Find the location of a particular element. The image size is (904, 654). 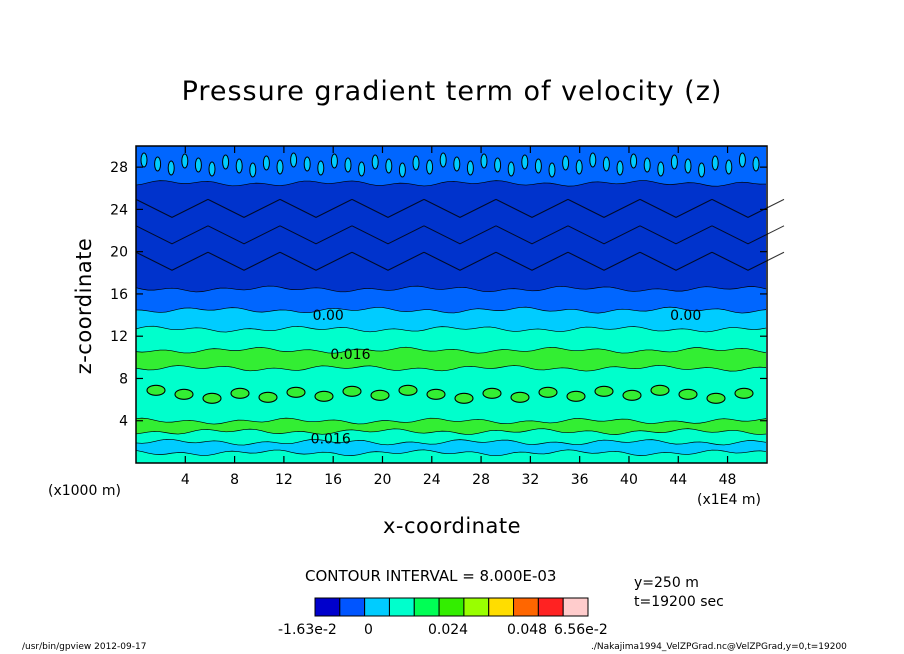

x-axis-label: x-coordinate is located at coordinates (451, 526).